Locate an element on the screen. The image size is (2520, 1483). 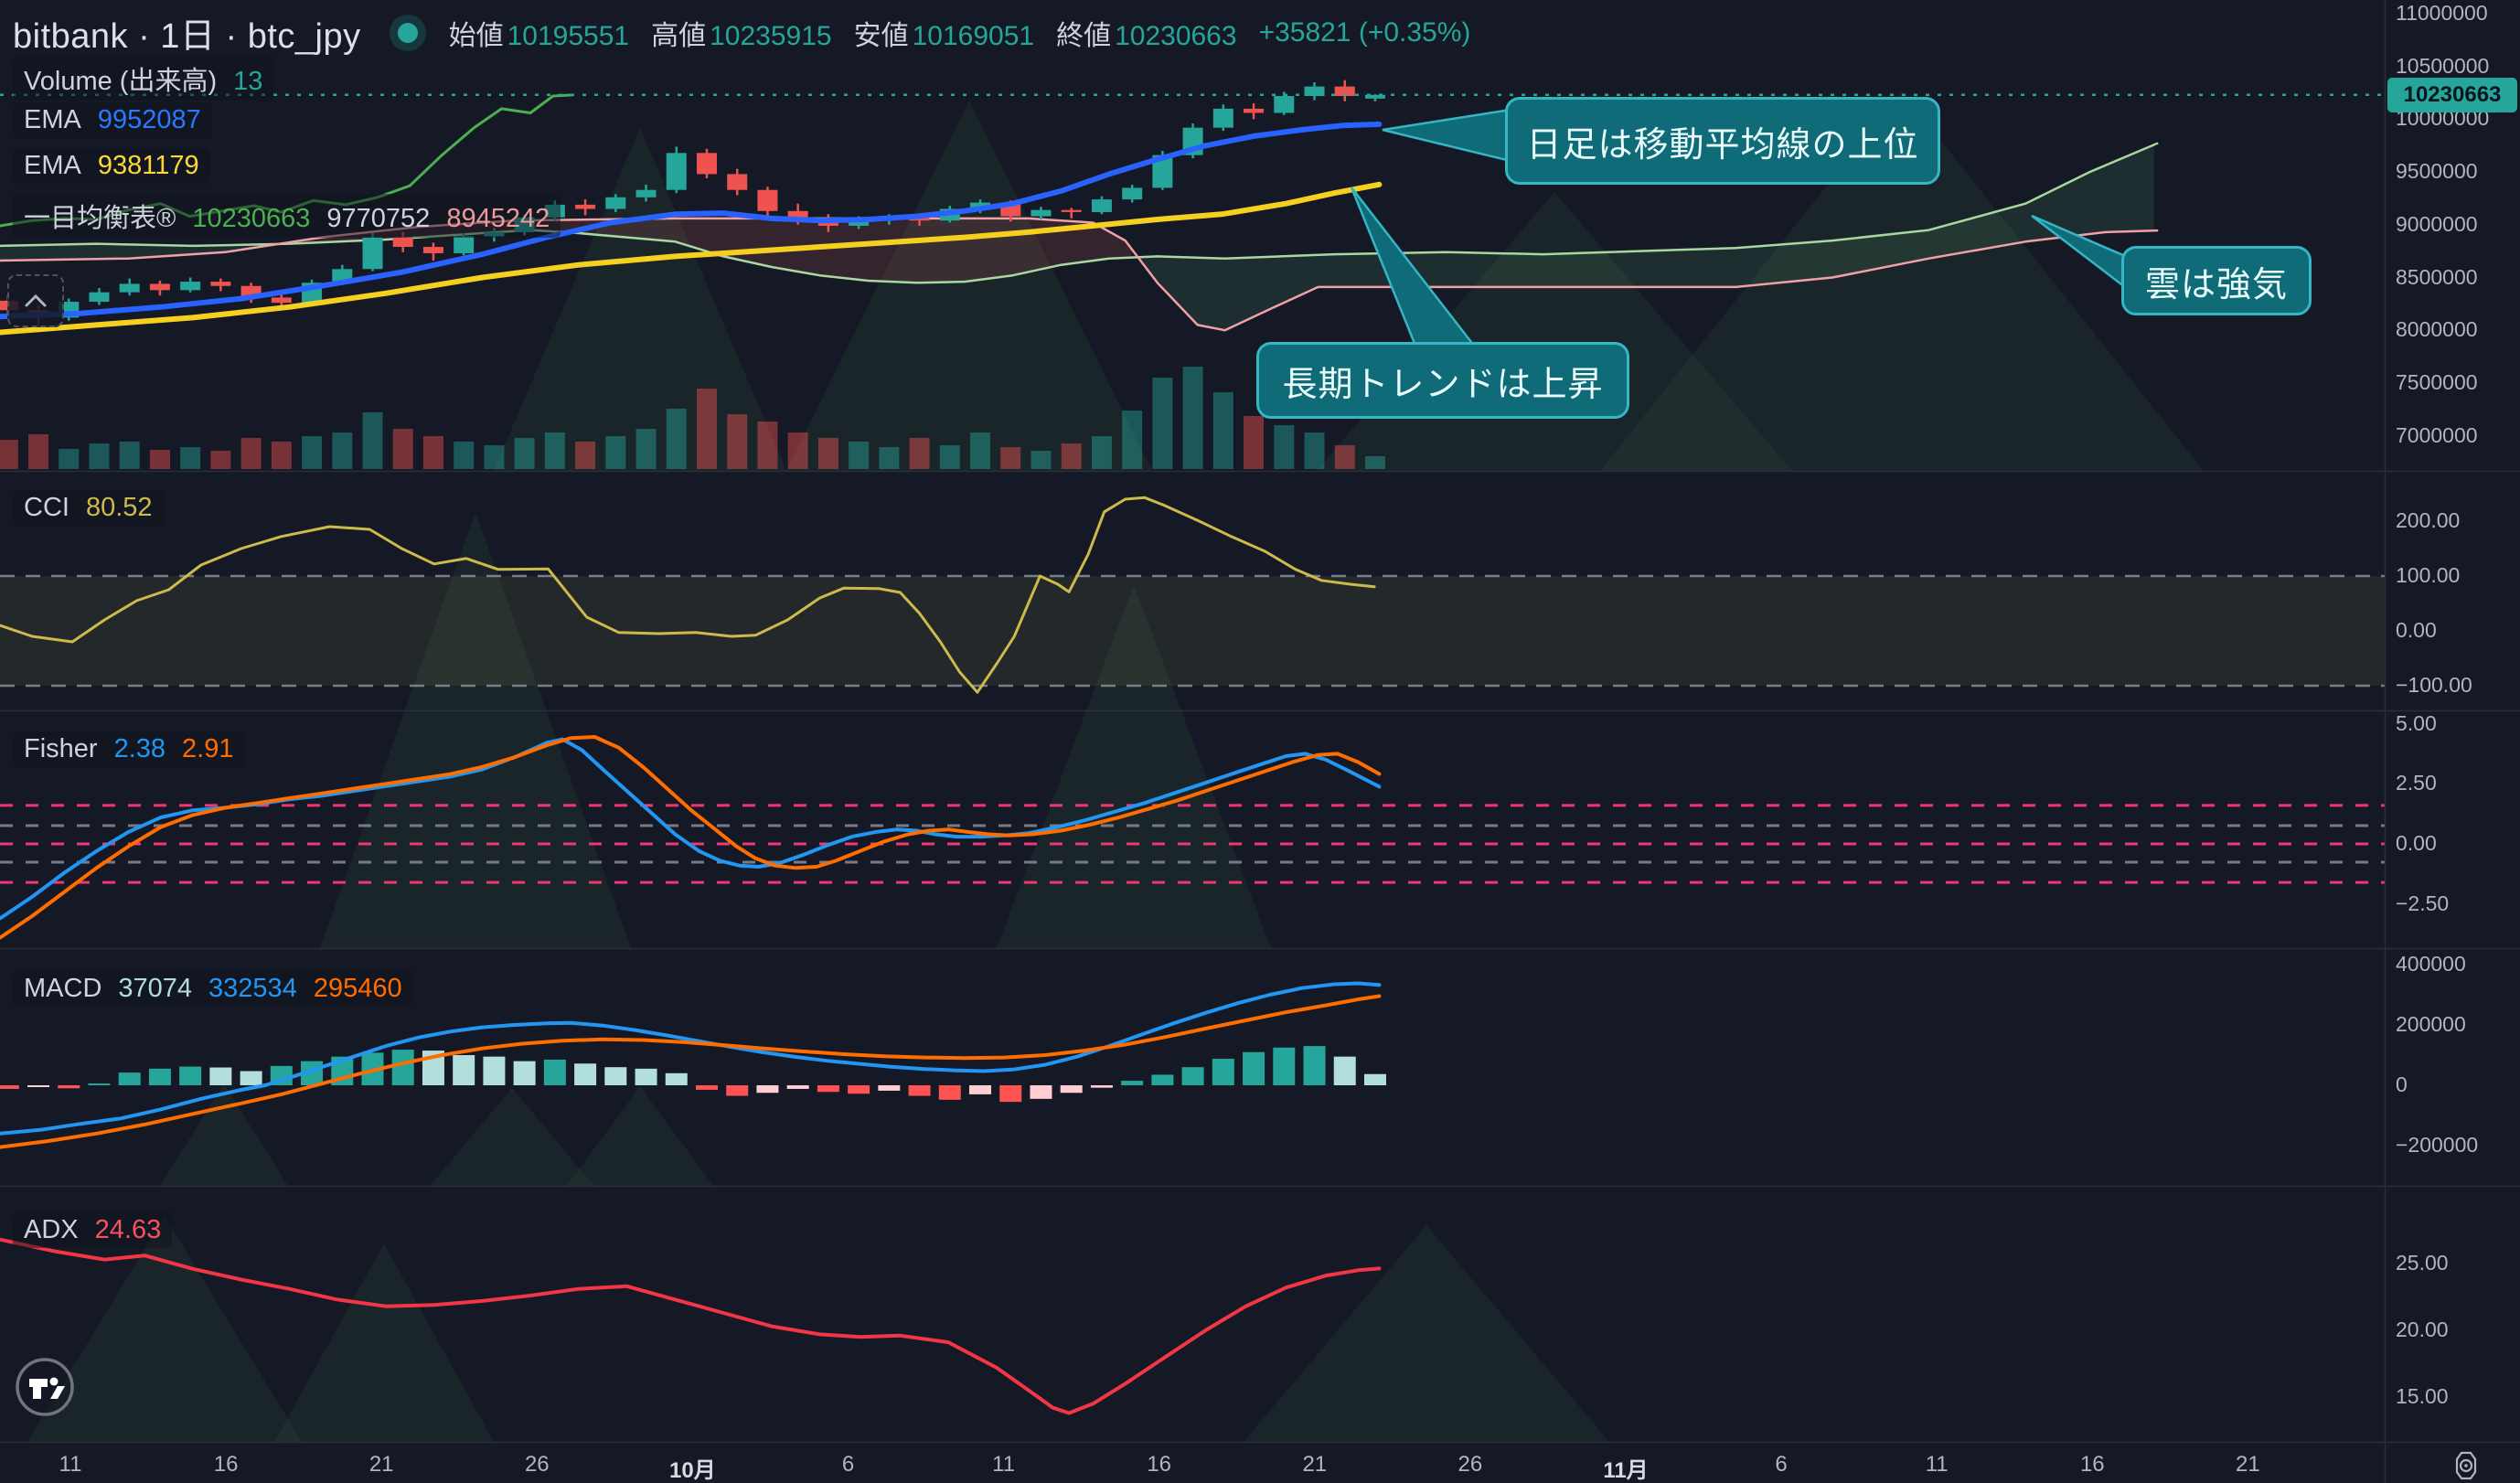
ema-fast-value: 9952087 is located at coordinates (149, 119).